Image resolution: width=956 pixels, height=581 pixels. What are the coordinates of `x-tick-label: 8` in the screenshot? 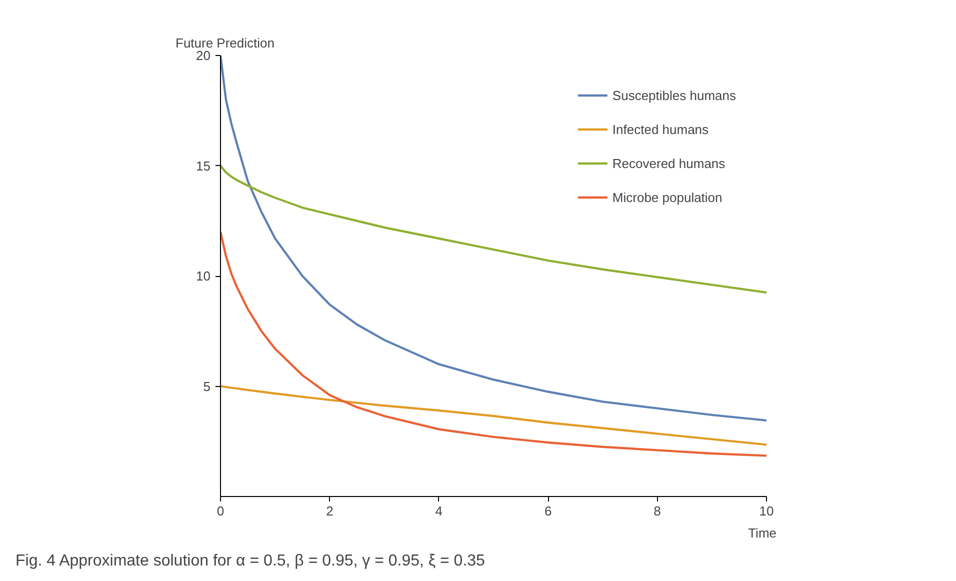 It's located at (657, 511).